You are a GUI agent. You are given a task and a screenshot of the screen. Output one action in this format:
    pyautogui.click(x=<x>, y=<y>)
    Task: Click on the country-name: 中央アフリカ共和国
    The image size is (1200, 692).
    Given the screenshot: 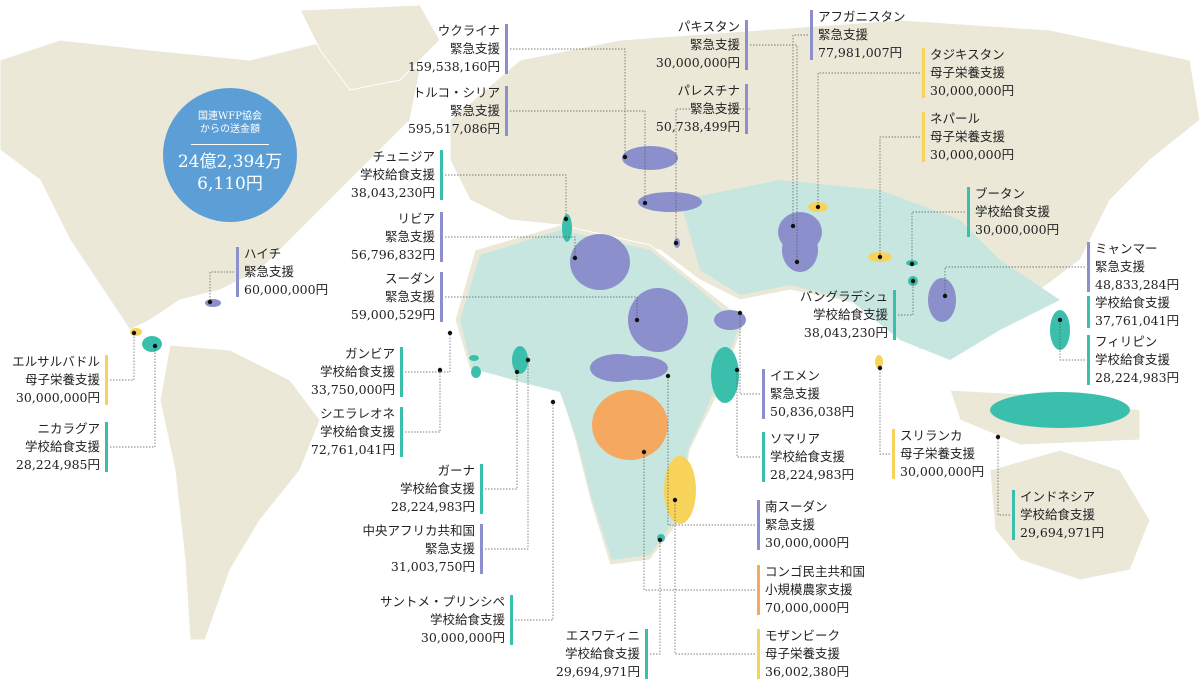 What is the action you would take?
    pyautogui.click(x=418, y=530)
    